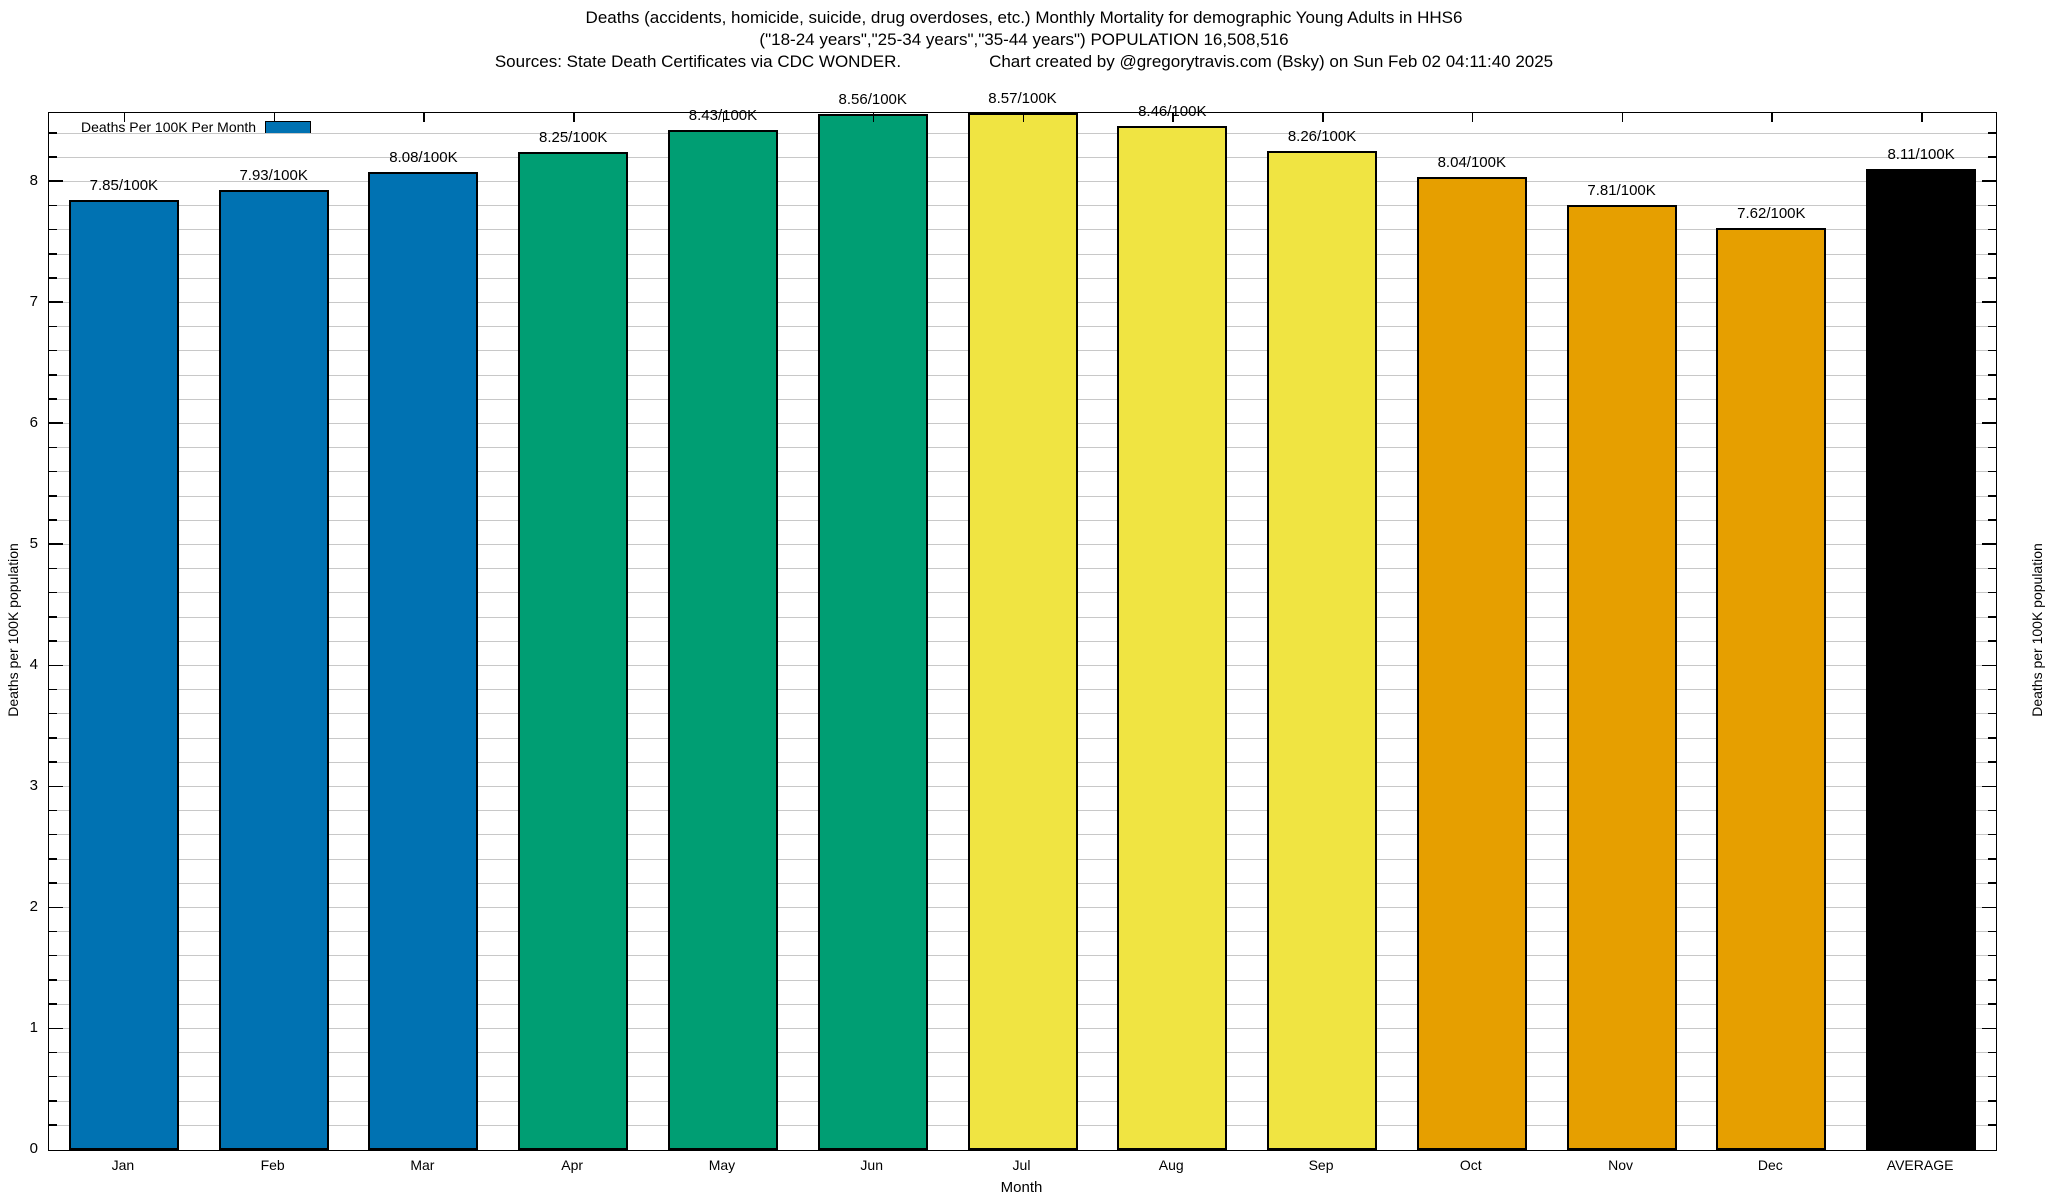 The height and width of the screenshot is (1200, 2048). Describe the element at coordinates (1022, 631) in the screenshot. I see `bar-jul` at that location.